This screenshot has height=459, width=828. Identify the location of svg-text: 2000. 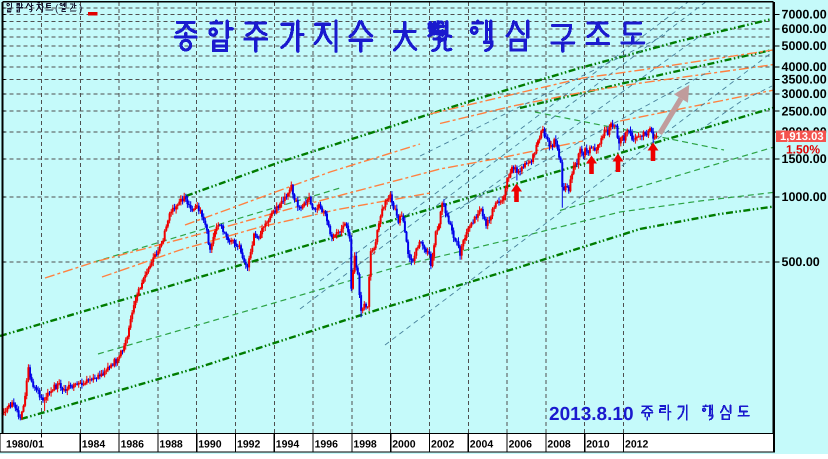
(404, 445).